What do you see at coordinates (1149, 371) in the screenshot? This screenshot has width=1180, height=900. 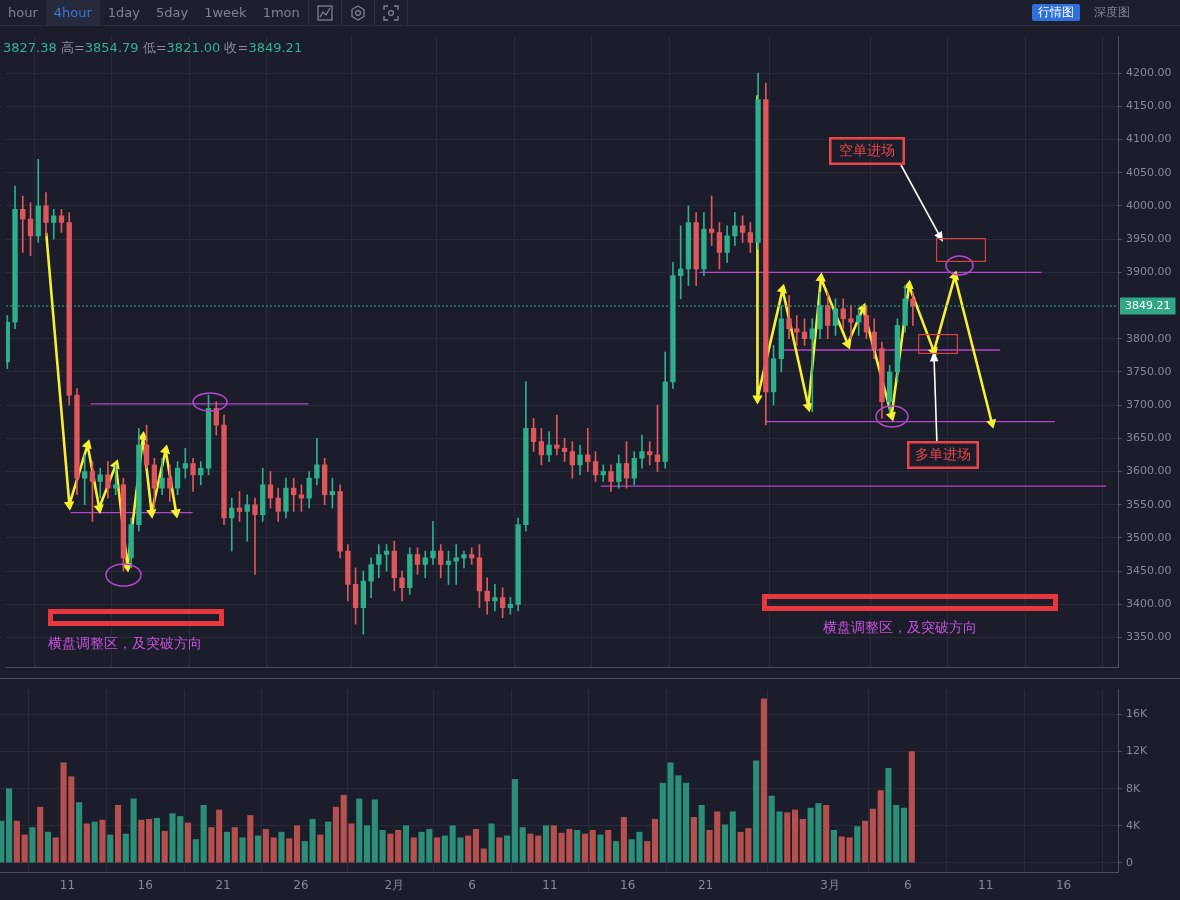 I see `y-tick-label: 3750.00` at bounding box center [1149, 371].